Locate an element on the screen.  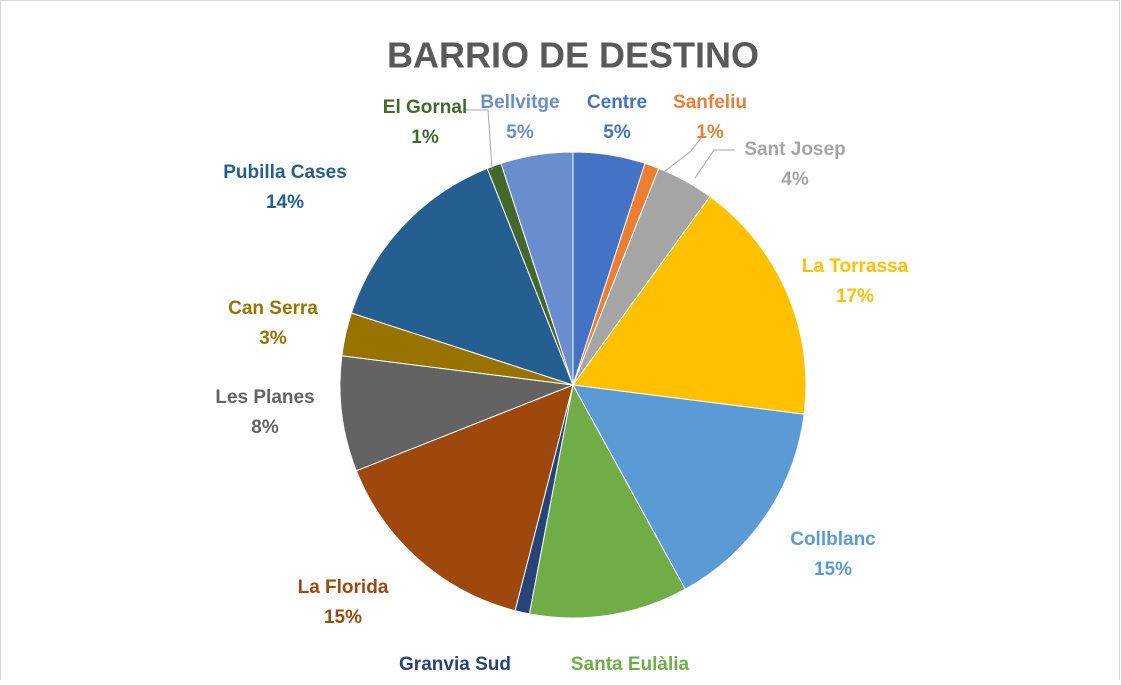
slice-label: Santa Eulàlia is located at coordinates (630, 664).